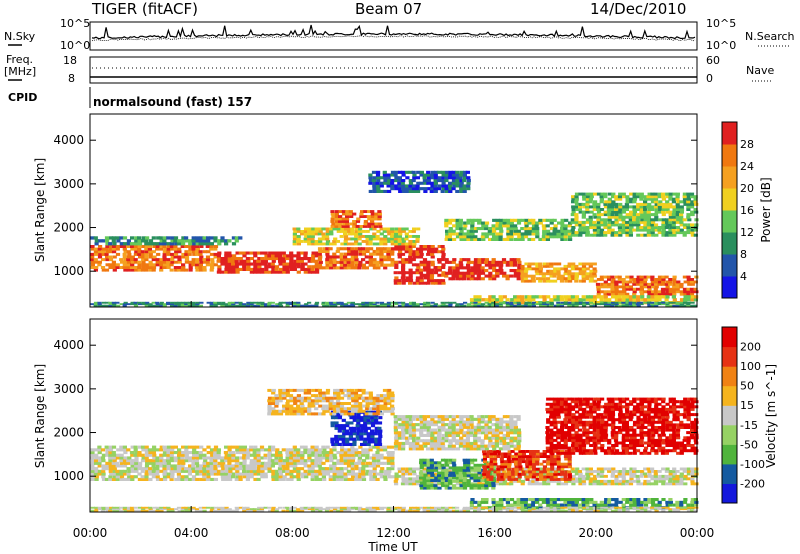  I want to click on noise-right-label: N.Search, so click(770, 36).